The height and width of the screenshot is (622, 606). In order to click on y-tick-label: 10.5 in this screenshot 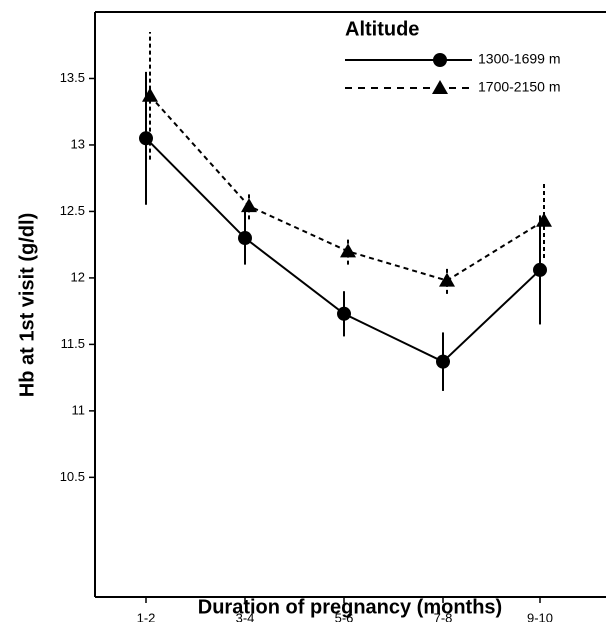, I will do `click(72, 476)`.